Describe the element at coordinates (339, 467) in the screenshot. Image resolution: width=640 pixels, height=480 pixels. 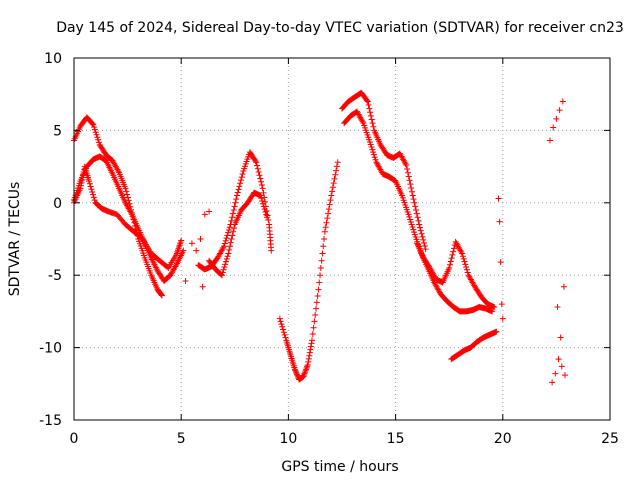
I see `x-axis-label: GPS time / hours` at that location.